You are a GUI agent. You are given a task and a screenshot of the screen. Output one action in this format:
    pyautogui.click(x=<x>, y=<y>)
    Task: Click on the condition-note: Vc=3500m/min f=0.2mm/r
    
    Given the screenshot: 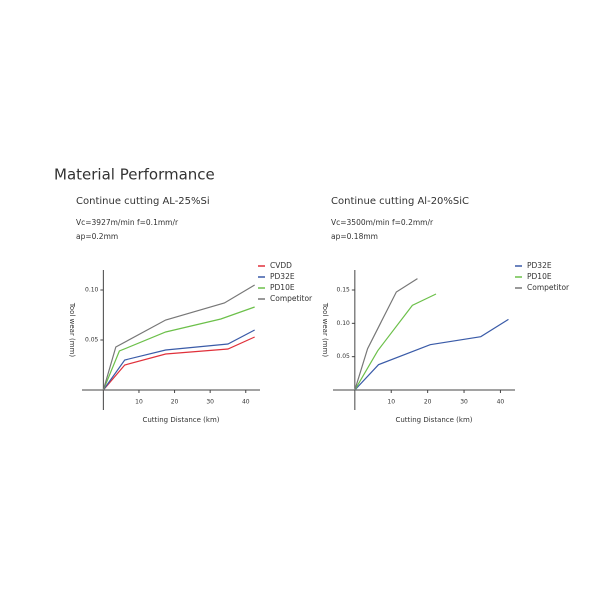 What is the action you would take?
    pyautogui.click(x=382, y=222)
    